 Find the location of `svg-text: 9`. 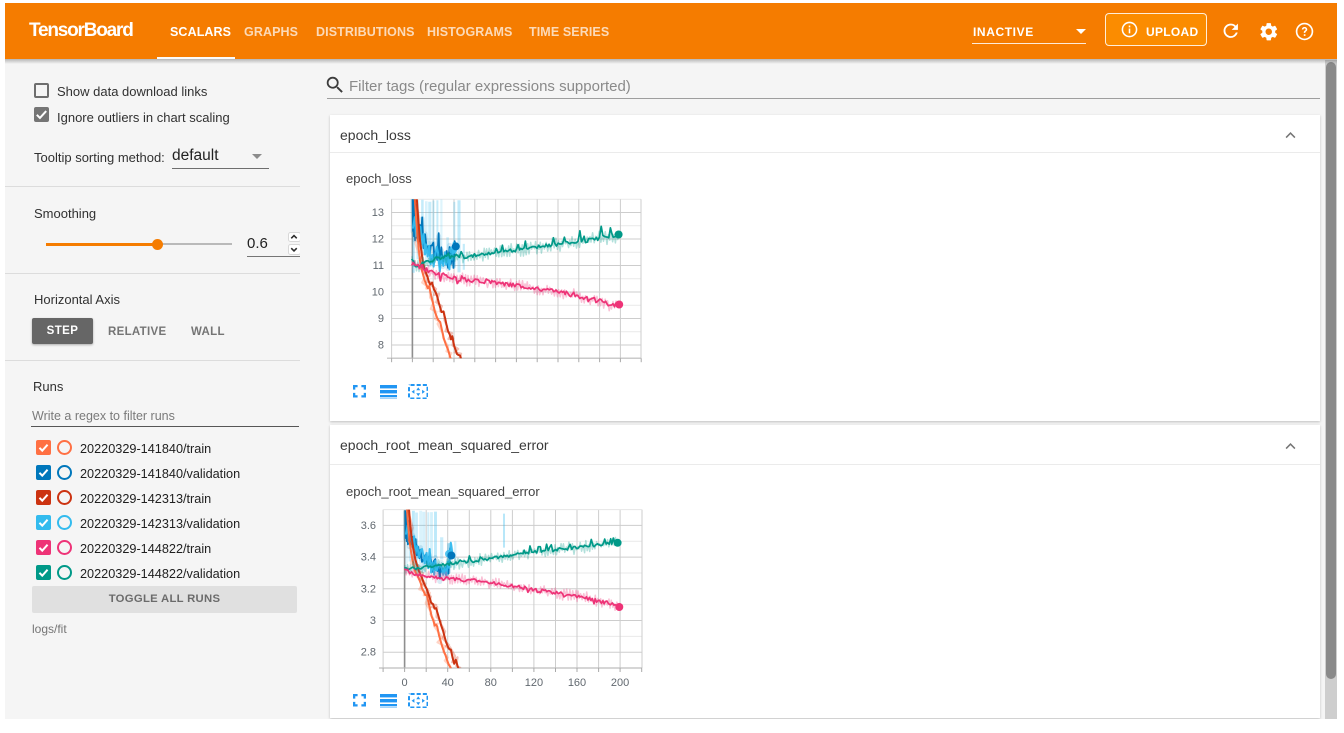

svg-text: 9 is located at coordinates (381, 319).